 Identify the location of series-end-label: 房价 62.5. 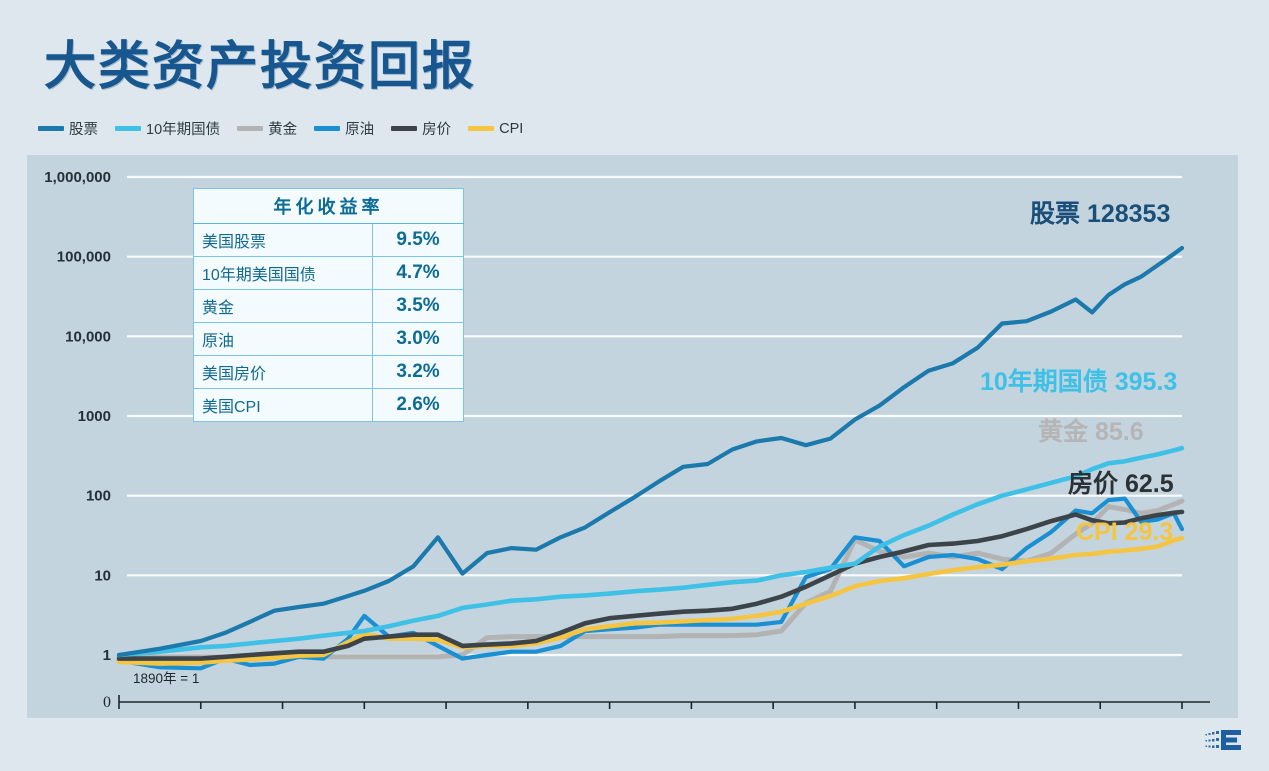
(1121, 483).